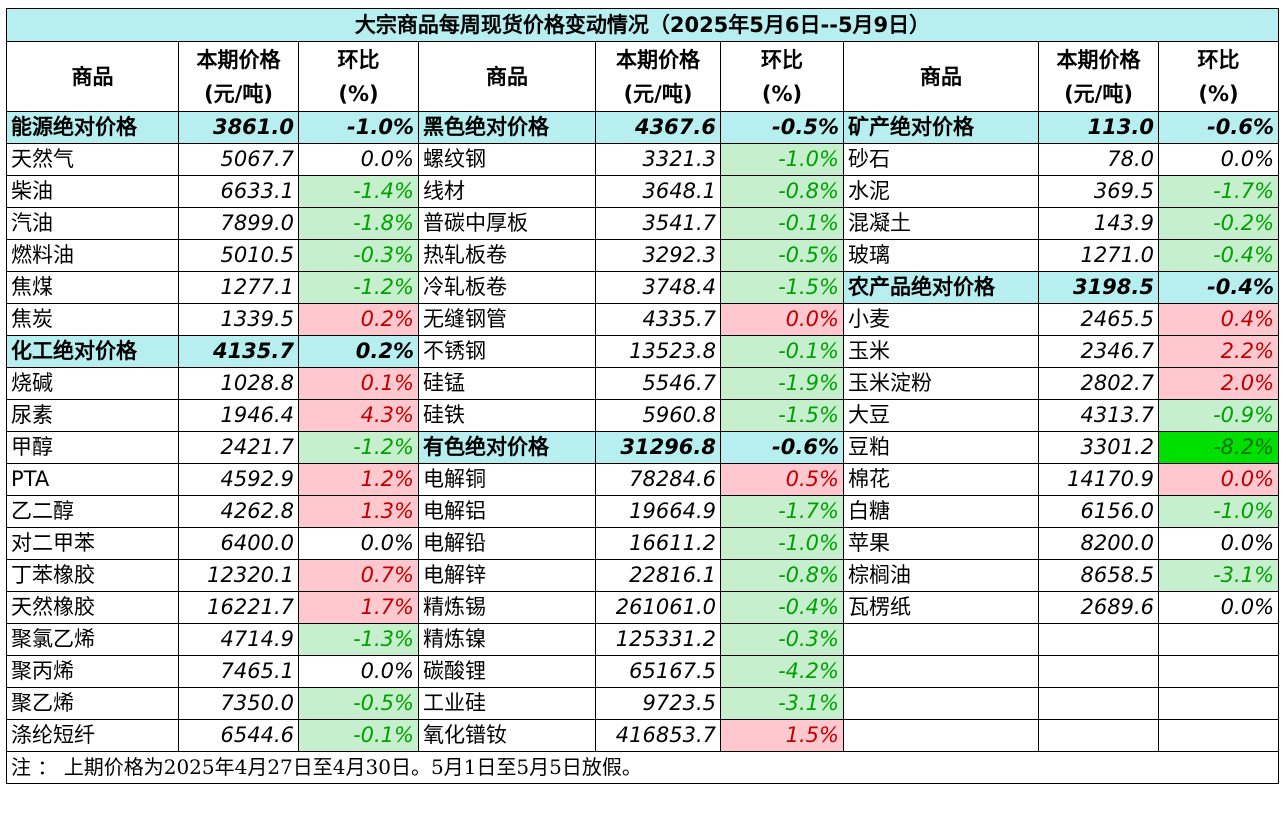 This screenshot has width=1286, height=816. Describe the element at coordinates (358, 415) in the screenshot. I see `change: 4.3%` at that location.